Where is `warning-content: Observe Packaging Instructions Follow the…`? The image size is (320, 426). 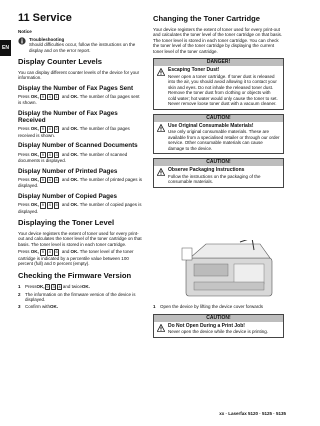
warning-content: Observe Packaging Instructions Follow the… is located at coordinates (224, 176).